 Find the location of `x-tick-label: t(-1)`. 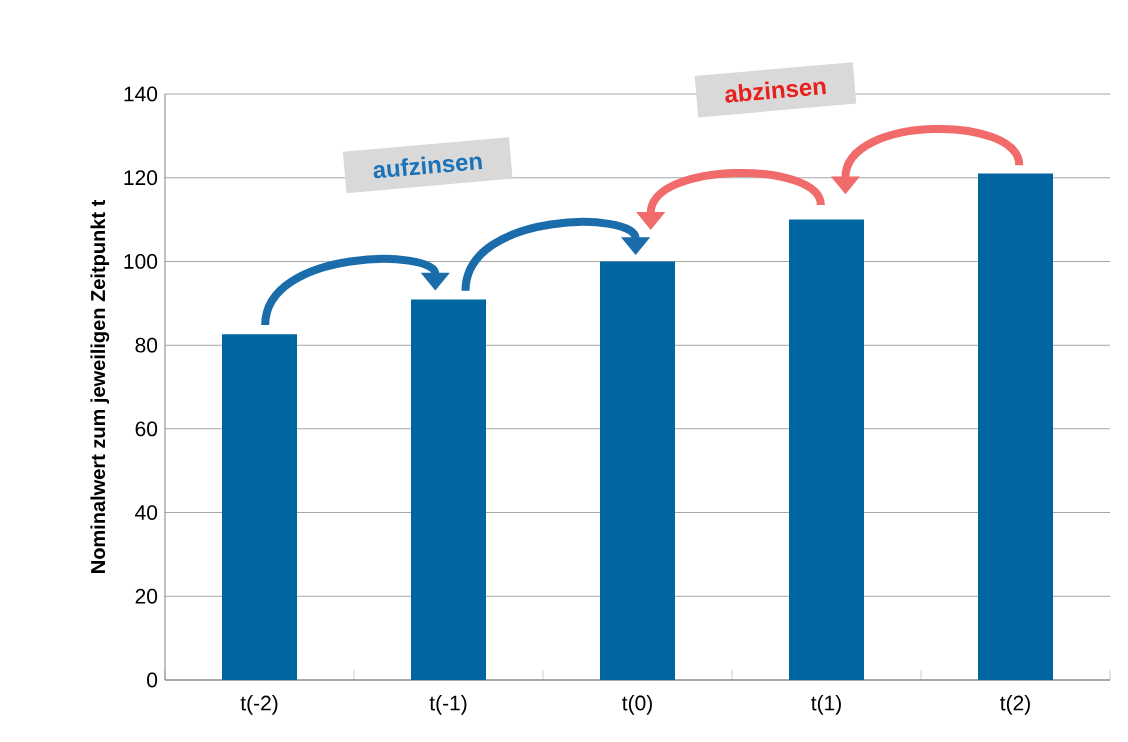

x-tick-label: t(-1) is located at coordinates (448, 705).